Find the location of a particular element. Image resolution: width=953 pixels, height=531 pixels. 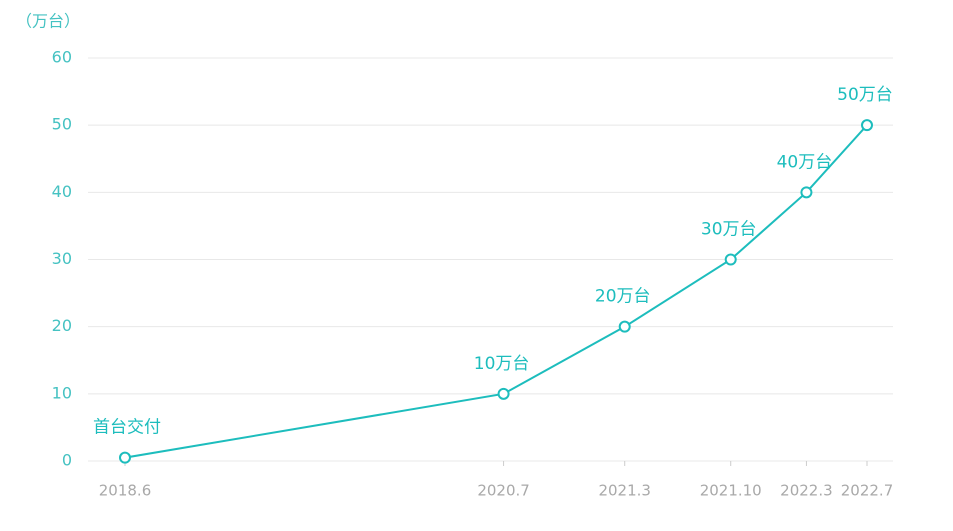

x-tick-label: 2020.7 is located at coordinates (503, 491).